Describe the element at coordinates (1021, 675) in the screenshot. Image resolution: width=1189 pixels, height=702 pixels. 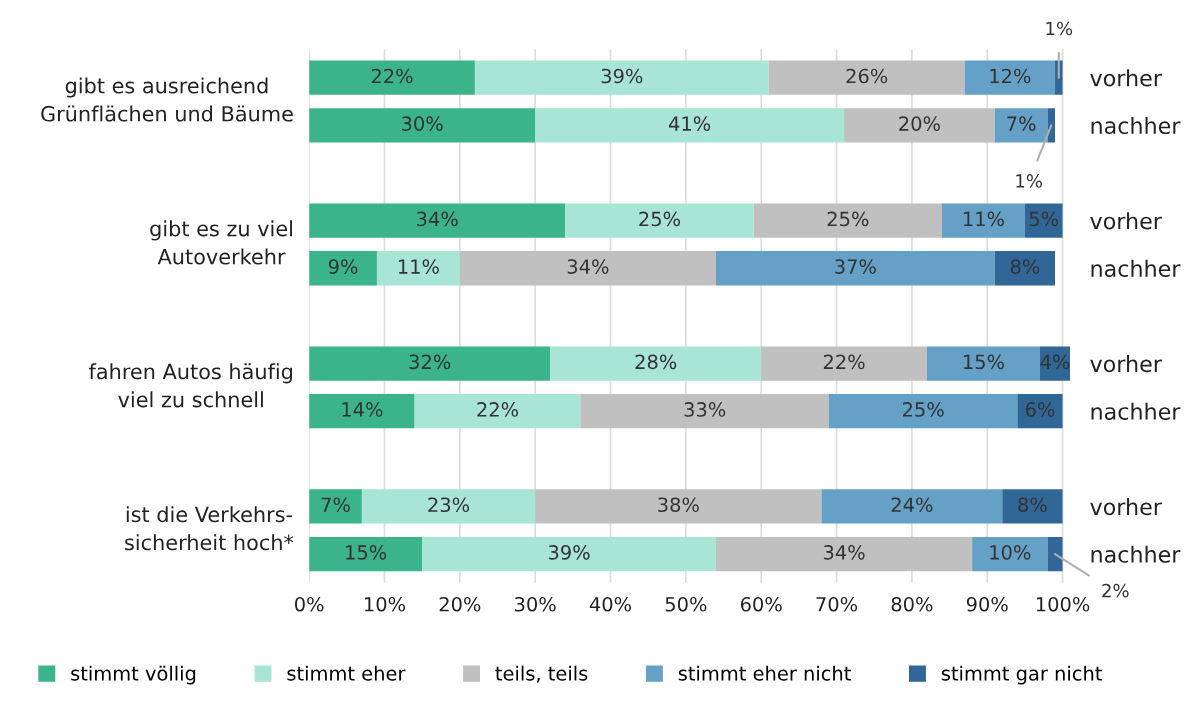
I see `legend-label: stimmt gar nicht` at that location.